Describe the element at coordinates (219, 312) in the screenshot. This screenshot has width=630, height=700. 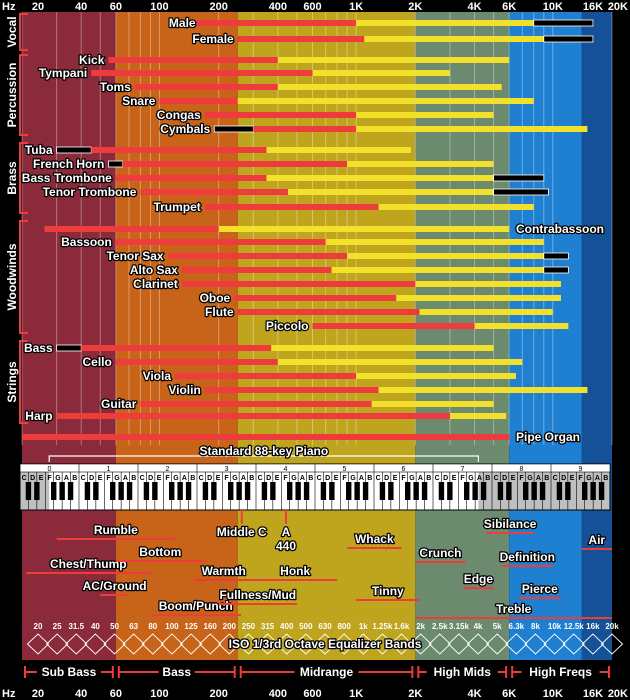
I see `instrument-label: Flute` at that location.